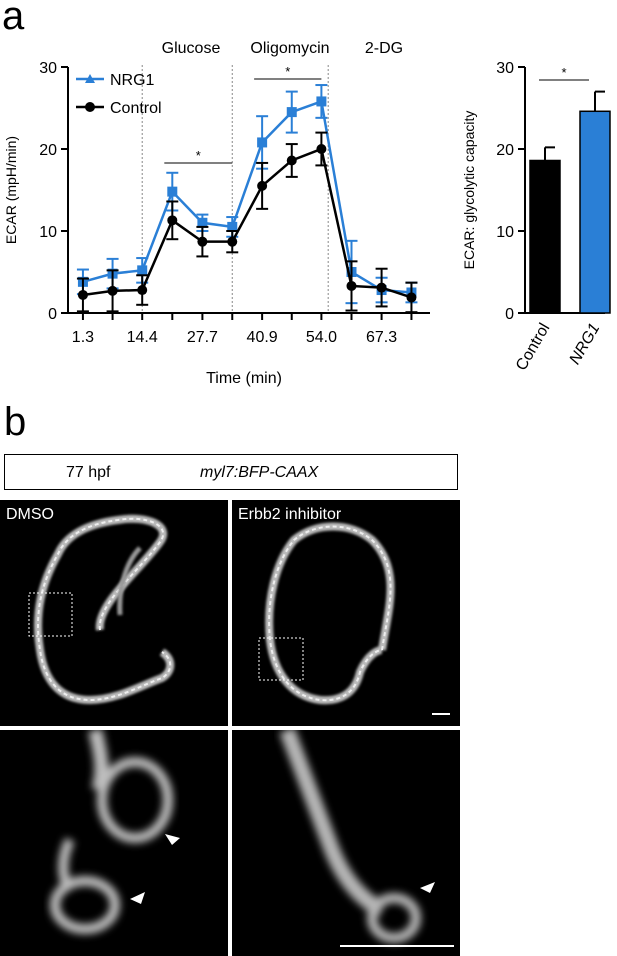  Describe the element at coordinates (83, 337) in the screenshot. I see `x-tick-label: 1.3` at that location.